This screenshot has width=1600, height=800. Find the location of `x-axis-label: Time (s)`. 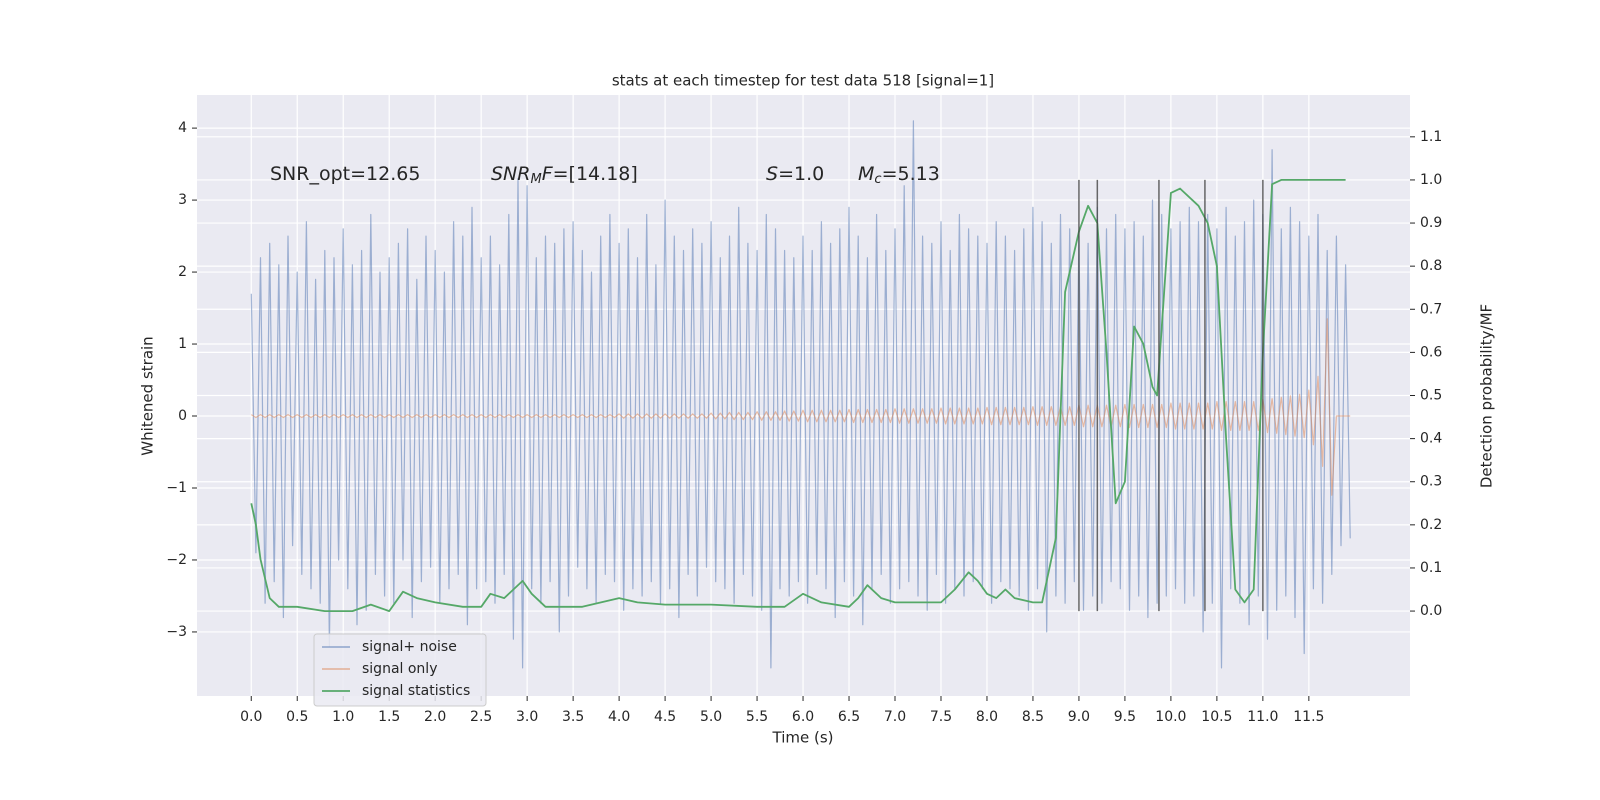

x-axis-label: Time (s) is located at coordinates (803, 738).